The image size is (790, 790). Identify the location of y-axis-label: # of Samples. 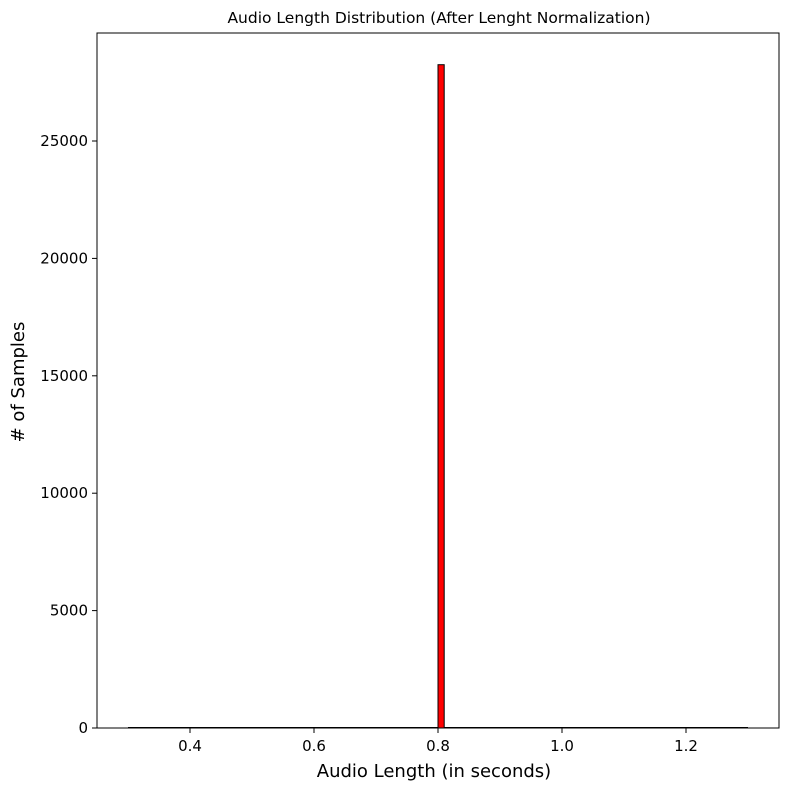
(18, 382).